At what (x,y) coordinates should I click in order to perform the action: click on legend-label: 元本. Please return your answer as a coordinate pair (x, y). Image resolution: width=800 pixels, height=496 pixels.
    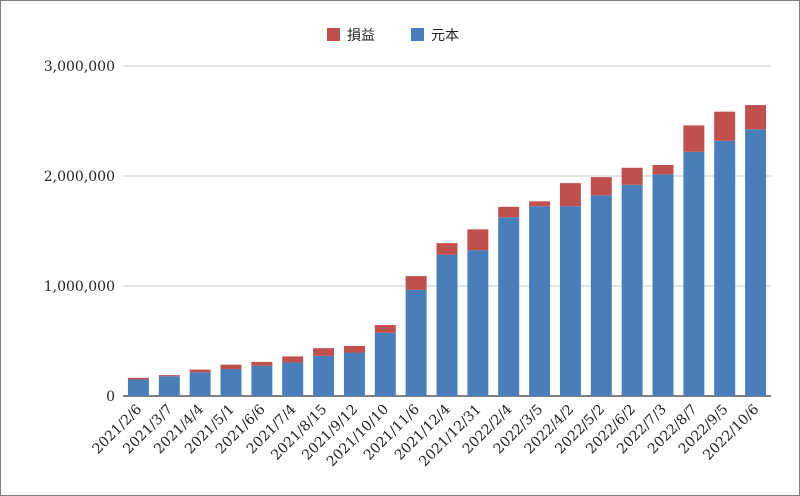
    Looking at the image, I should click on (445, 36).